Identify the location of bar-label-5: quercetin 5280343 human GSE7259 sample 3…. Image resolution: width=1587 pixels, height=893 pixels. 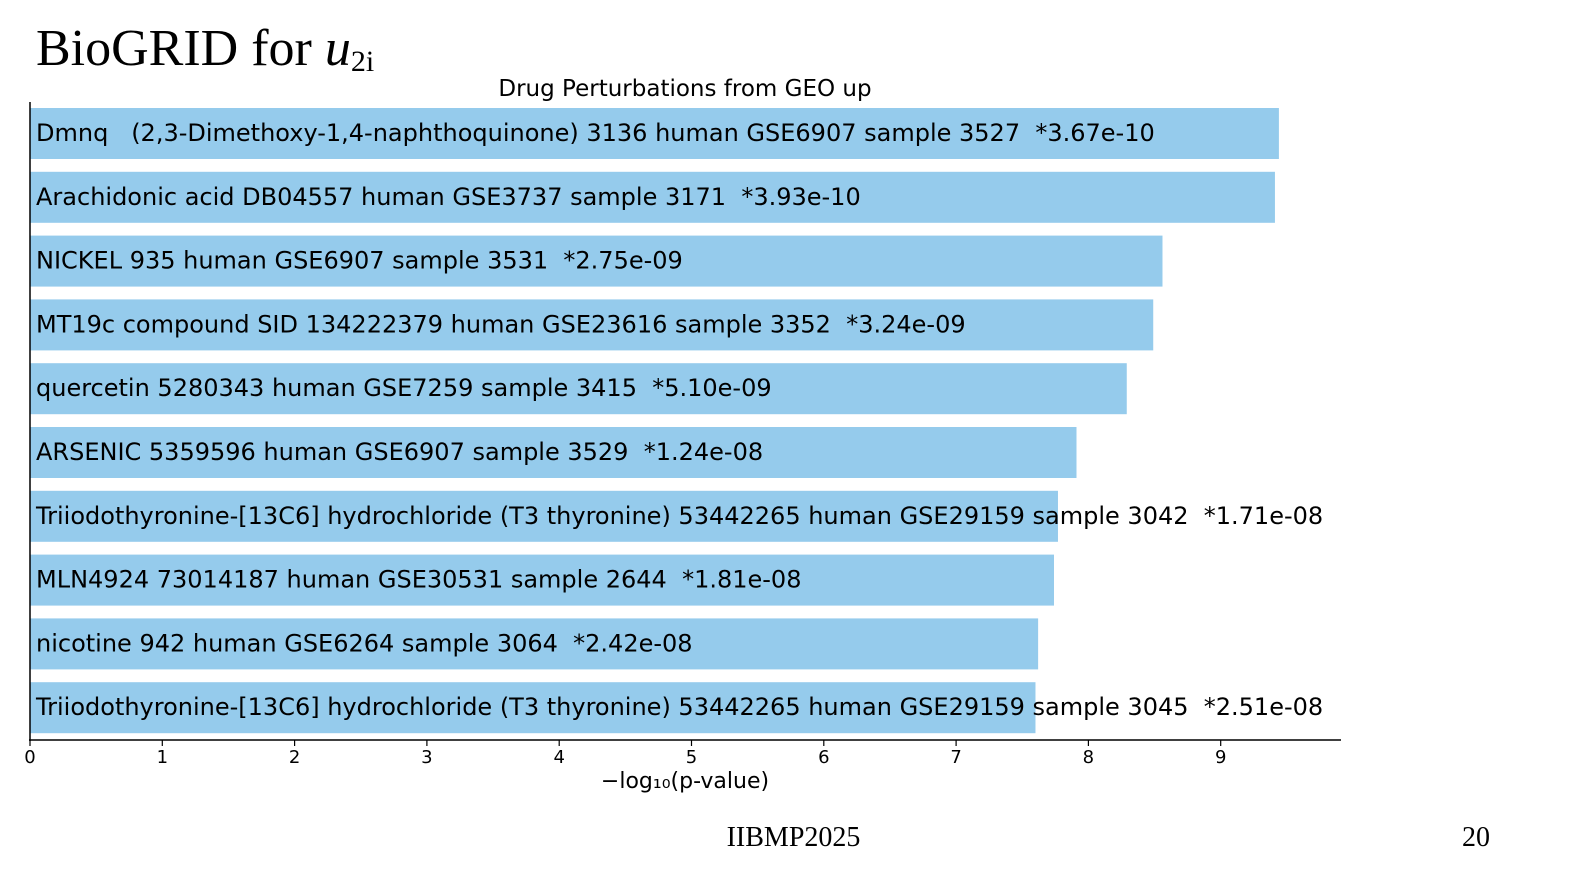
(404, 388).